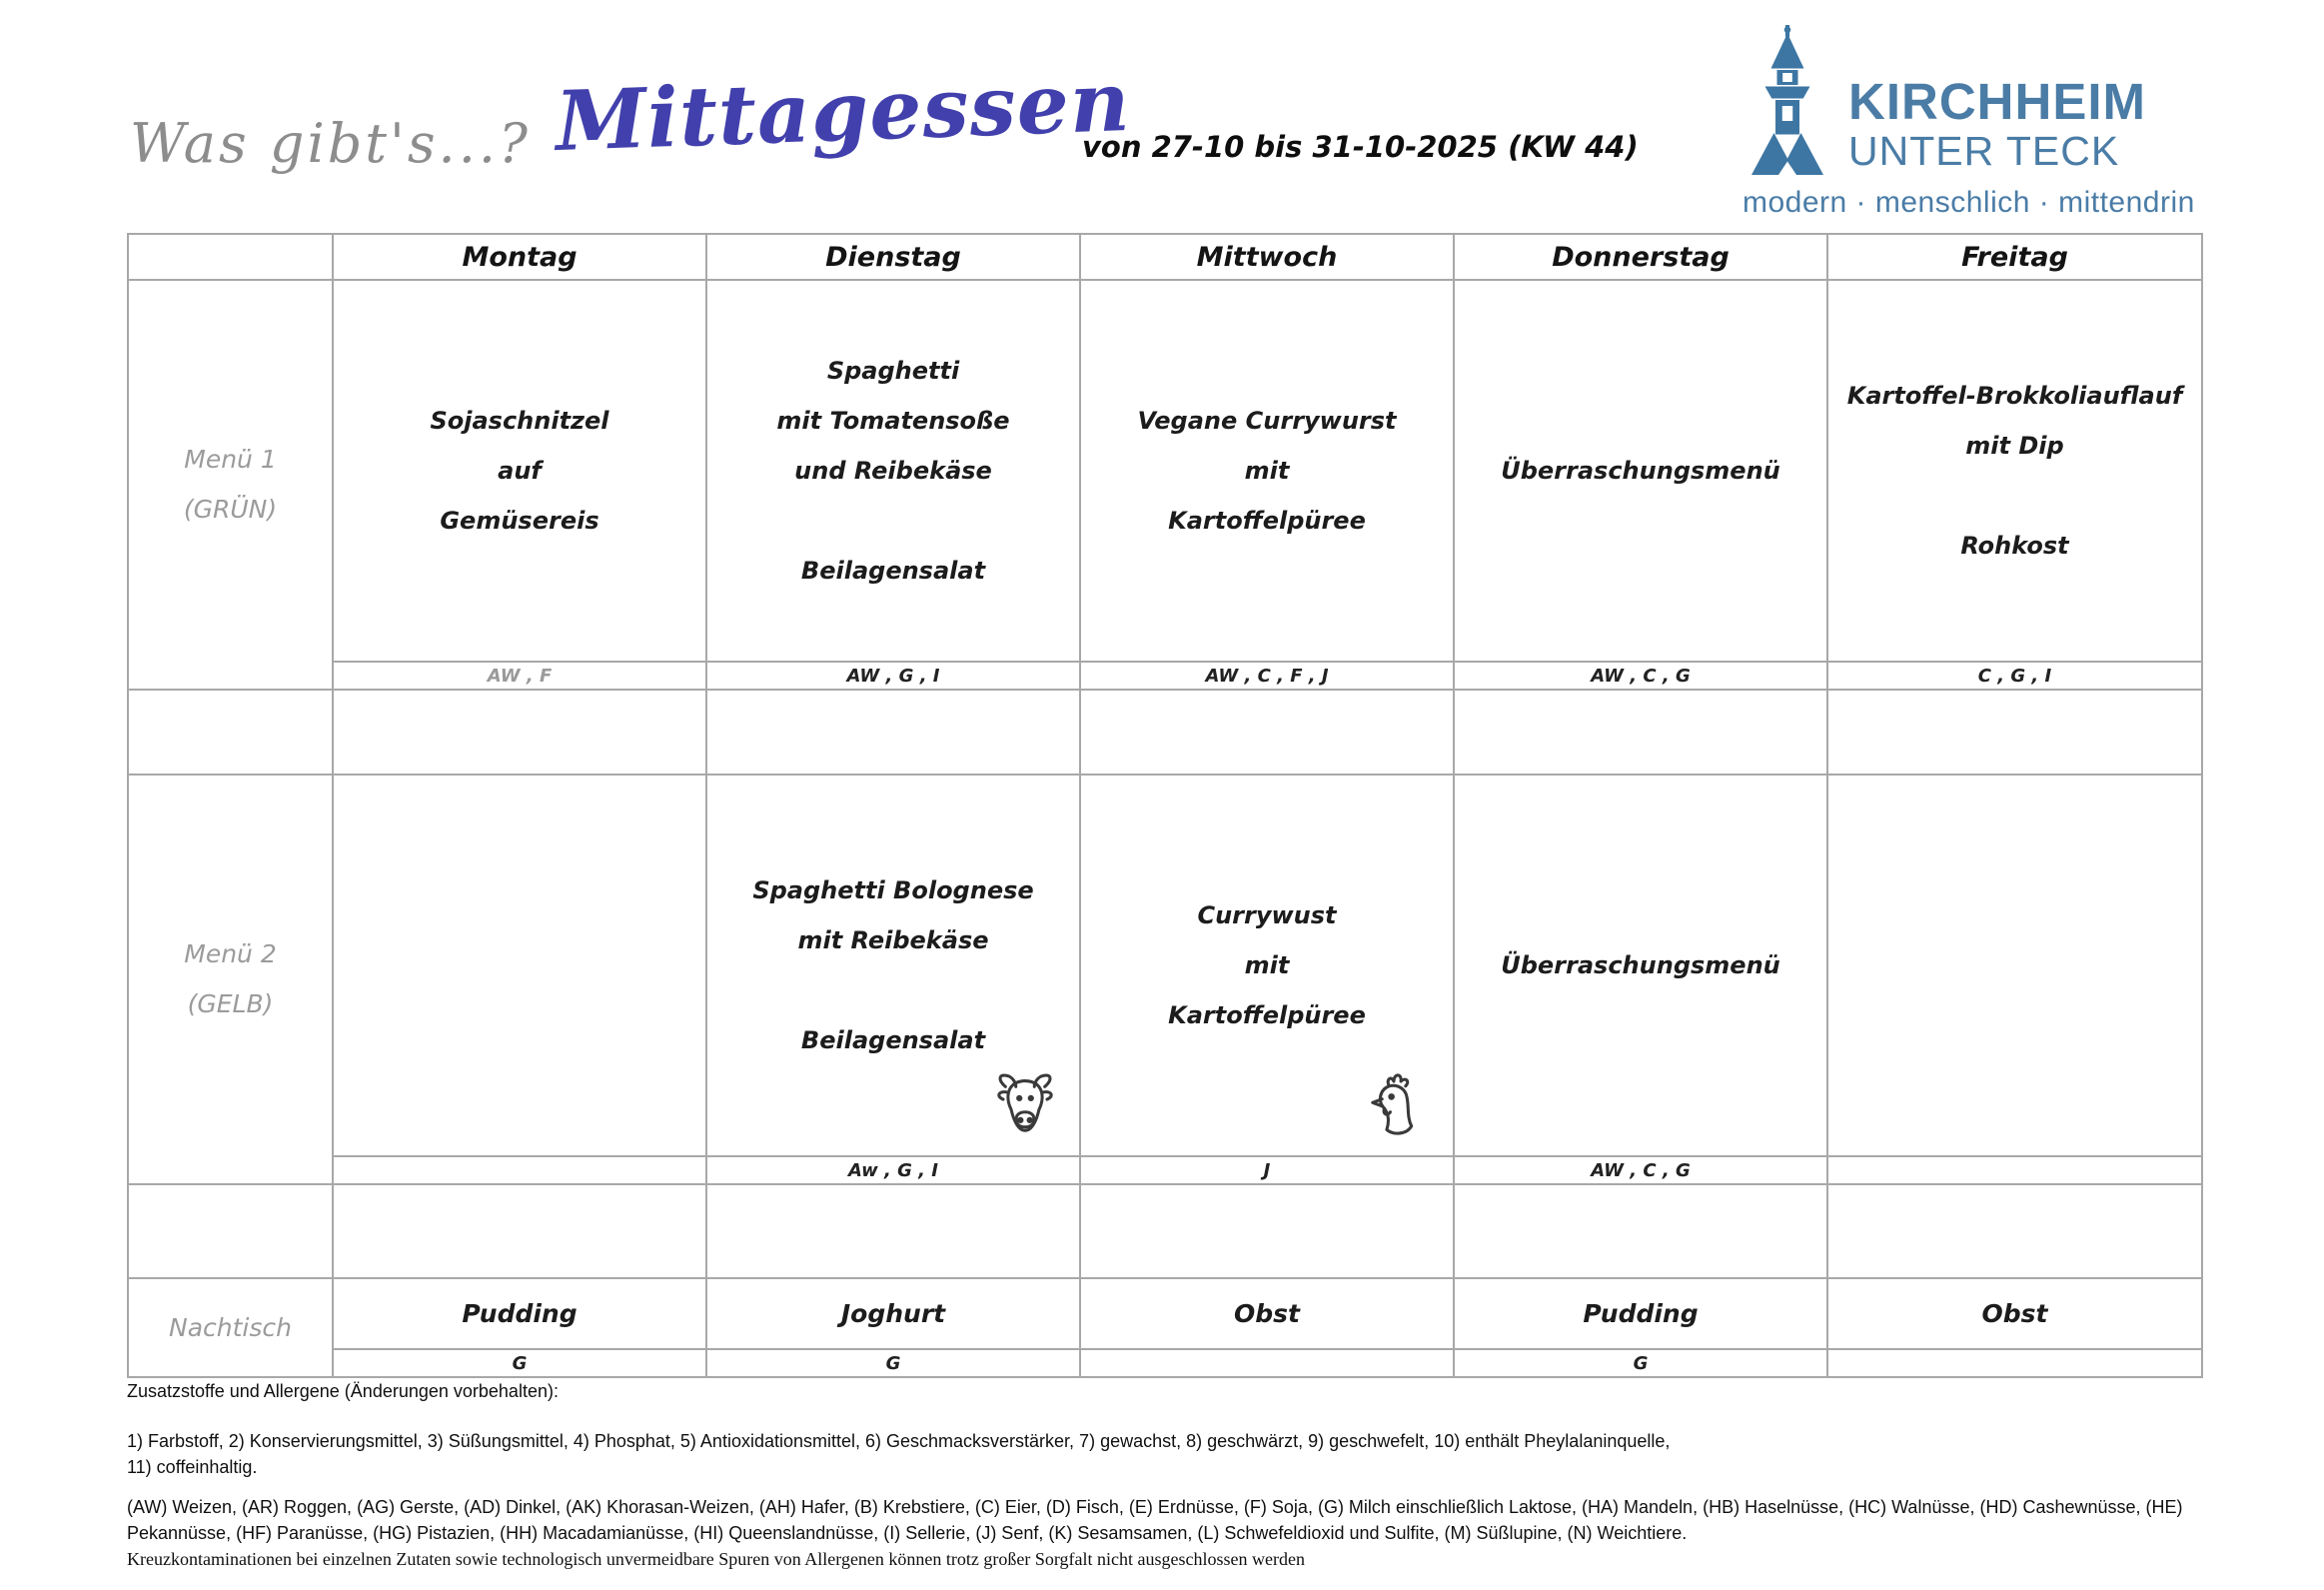 The image size is (2324, 1590). Describe the element at coordinates (519, 966) in the screenshot. I see `menu2-montag-cell` at that location.